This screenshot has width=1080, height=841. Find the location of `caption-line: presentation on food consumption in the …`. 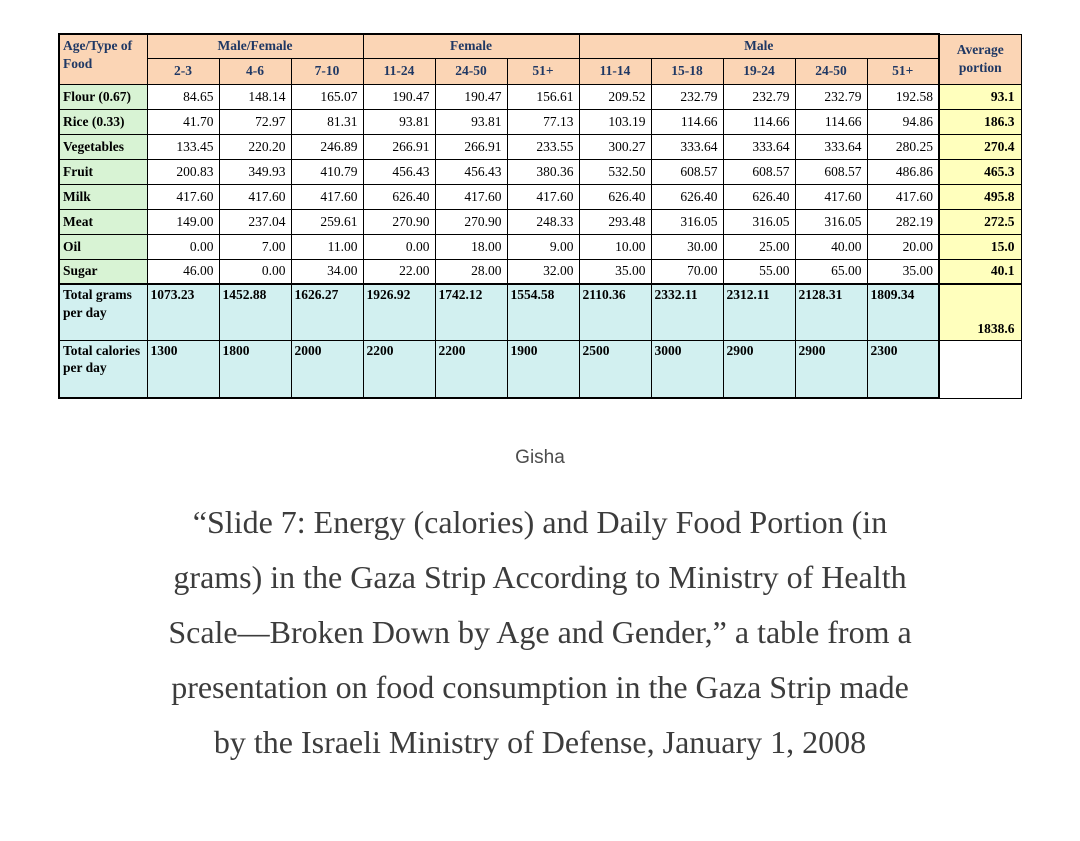

caption-line: presentation on food consumption in the … is located at coordinates (540, 687).